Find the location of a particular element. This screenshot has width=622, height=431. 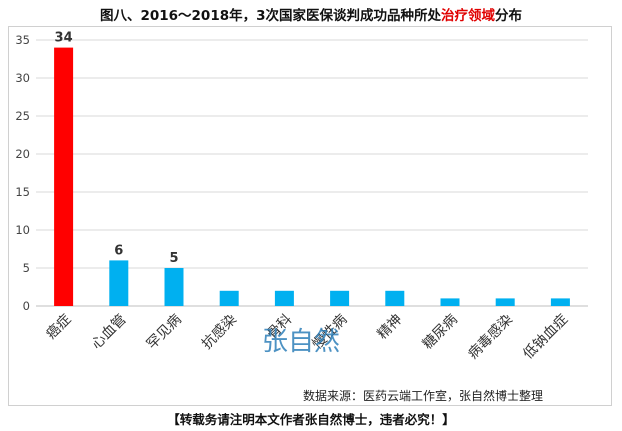

y-tick-label: 35 is located at coordinates (22, 40).